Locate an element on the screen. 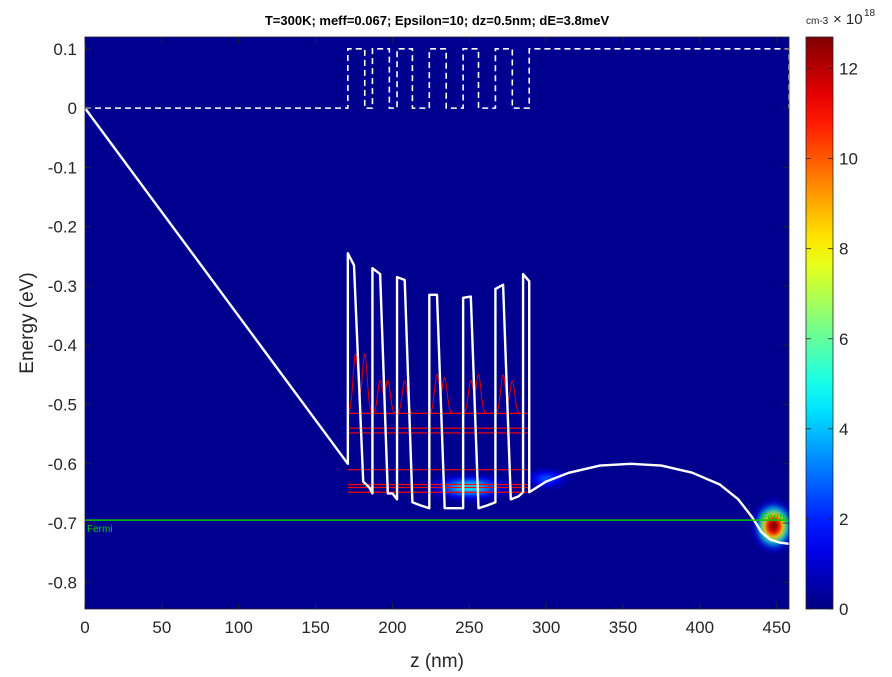 Image resolution: width=892 pixels, height=677 pixels. colorbar-tick-label: 0 is located at coordinates (843, 609).